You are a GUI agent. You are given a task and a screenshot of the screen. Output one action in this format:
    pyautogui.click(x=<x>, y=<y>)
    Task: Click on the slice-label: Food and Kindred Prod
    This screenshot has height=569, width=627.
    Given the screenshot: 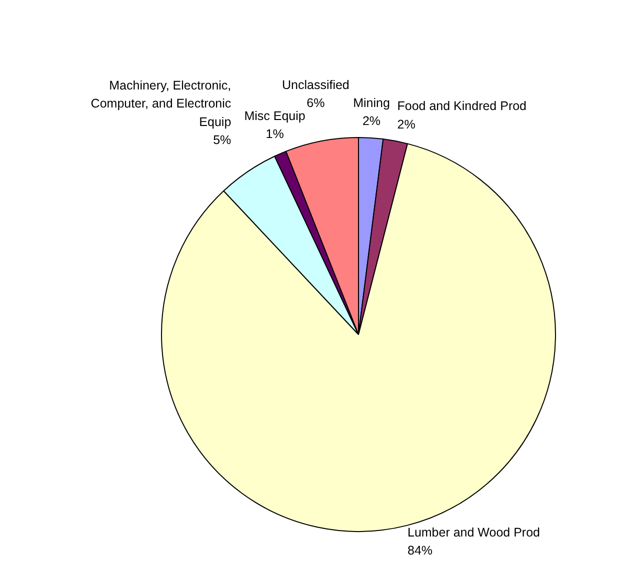 What is the action you would take?
    pyautogui.click(x=462, y=106)
    